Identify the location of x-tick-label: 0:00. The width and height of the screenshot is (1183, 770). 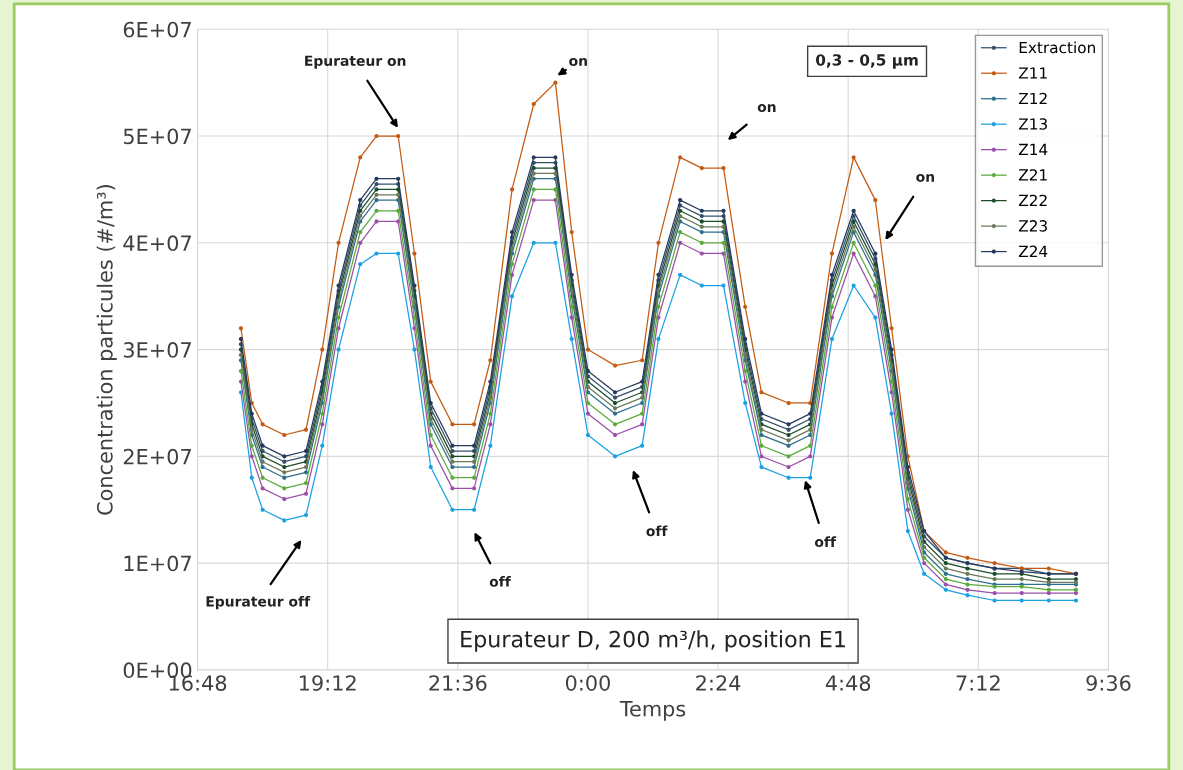
(587, 683).